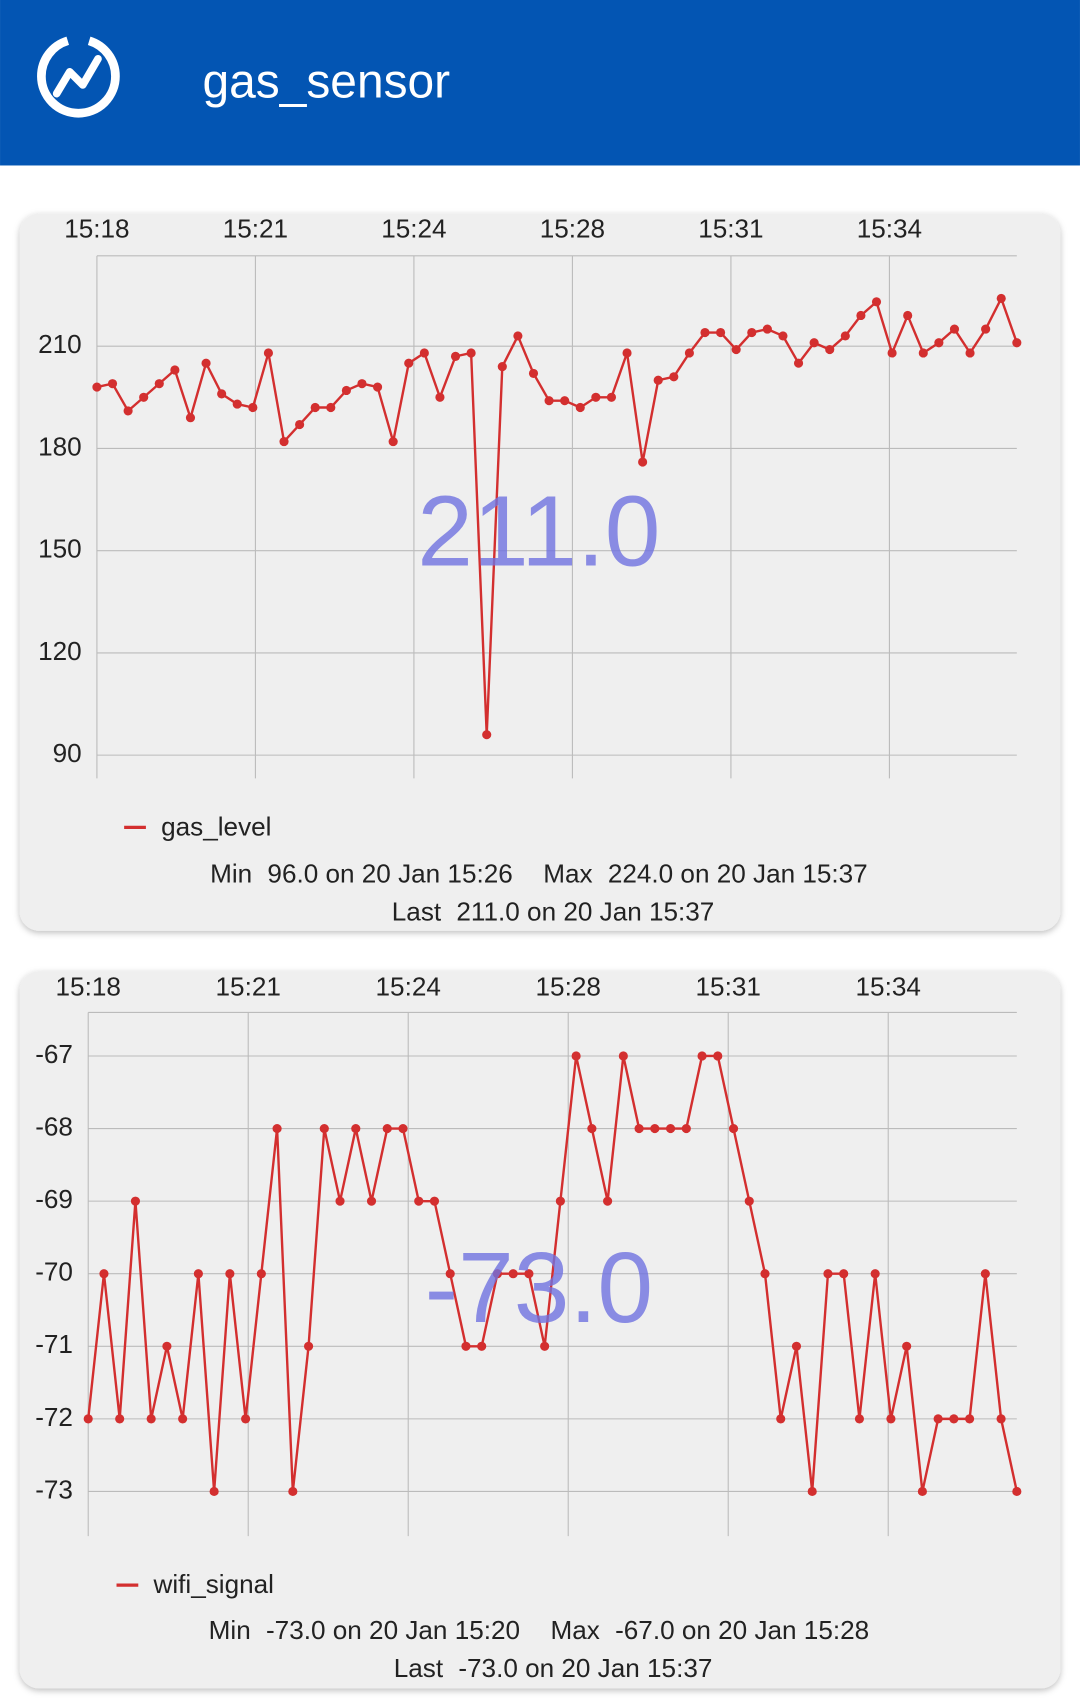 The width and height of the screenshot is (1080, 1707). What do you see at coordinates (413, 229) in the screenshot?
I see `x-tick-label: 15:24` at bounding box center [413, 229].